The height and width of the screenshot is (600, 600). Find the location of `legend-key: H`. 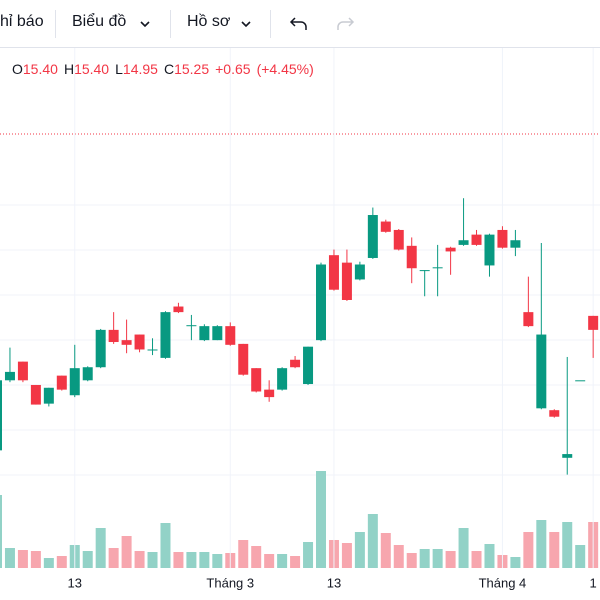

legend-key: H is located at coordinates (69, 69).